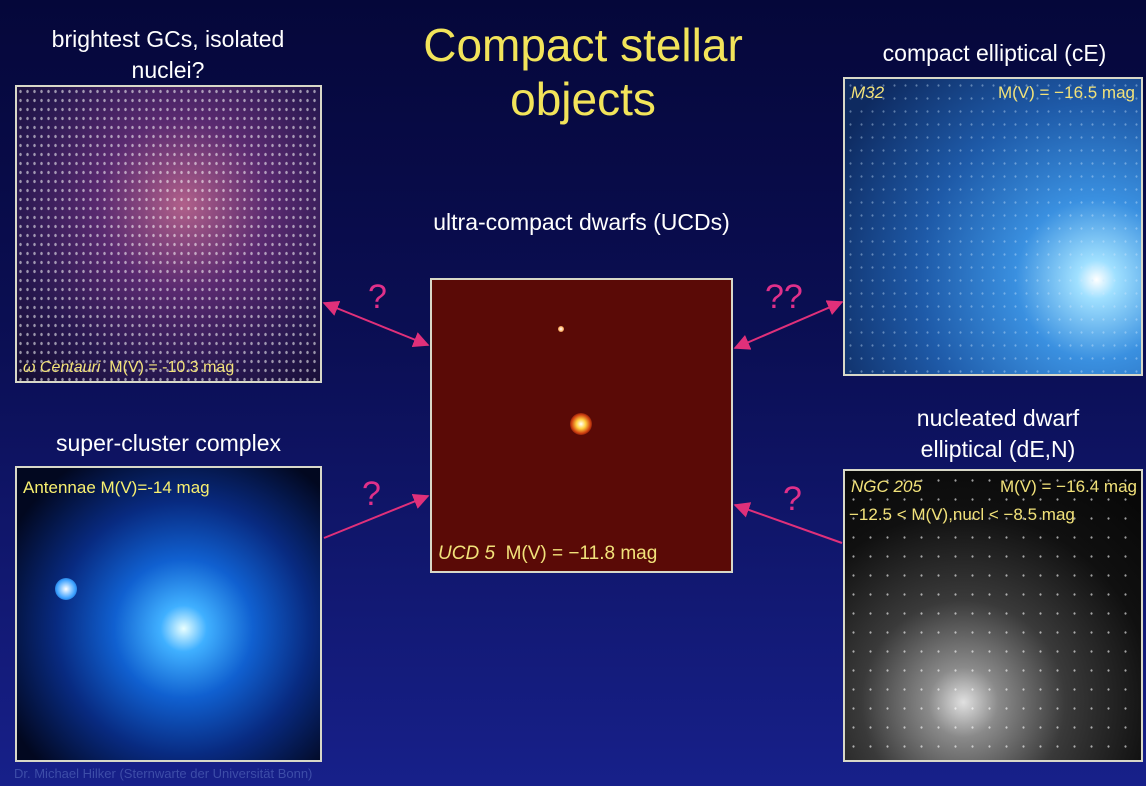 The width and height of the screenshot is (1146, 786). What do you see at coordinates (581, 425) in the screenshot?
I see `ucd5-image: UCD 5 M(V) = −11.8 mag` at bounding box center [581, 425].